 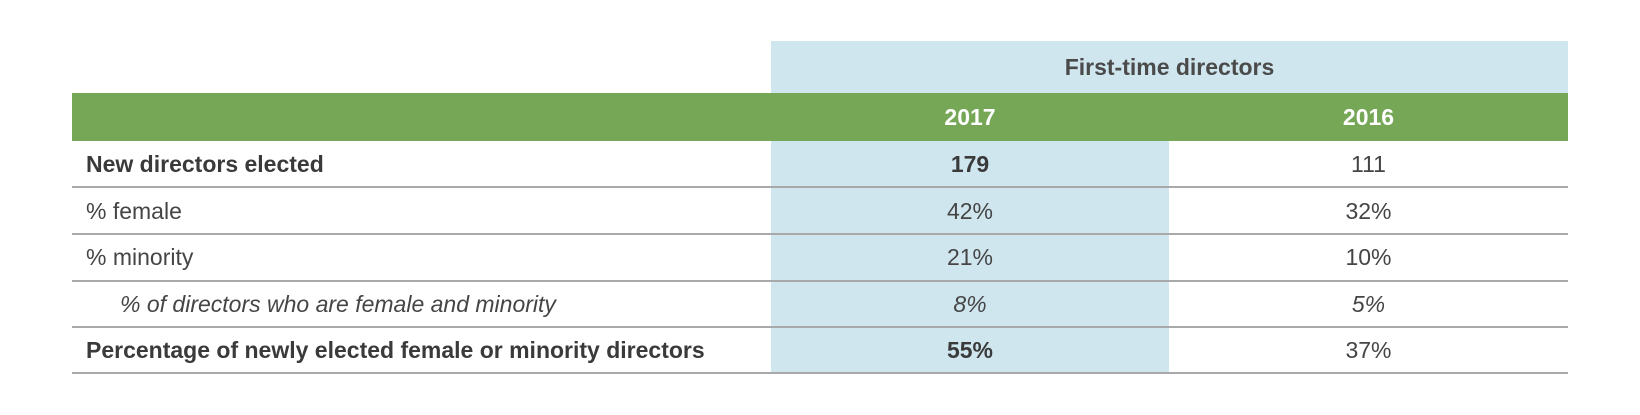 I want to click on row-label-female: % female, so click(x=134, y=210).